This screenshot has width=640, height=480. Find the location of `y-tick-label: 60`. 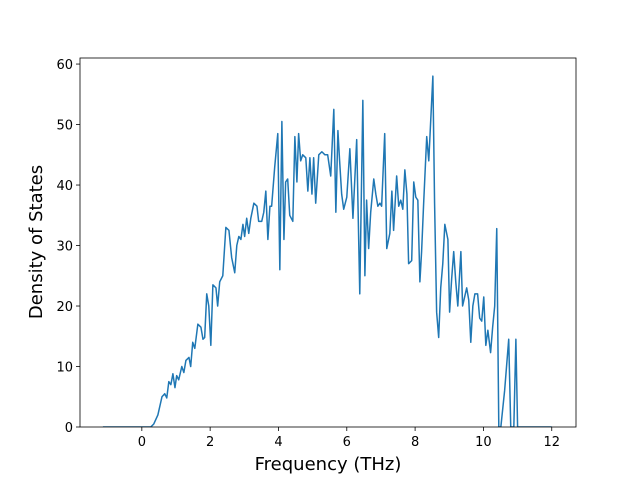

y-tick-label: 60 is located at coordinates (64, 65).